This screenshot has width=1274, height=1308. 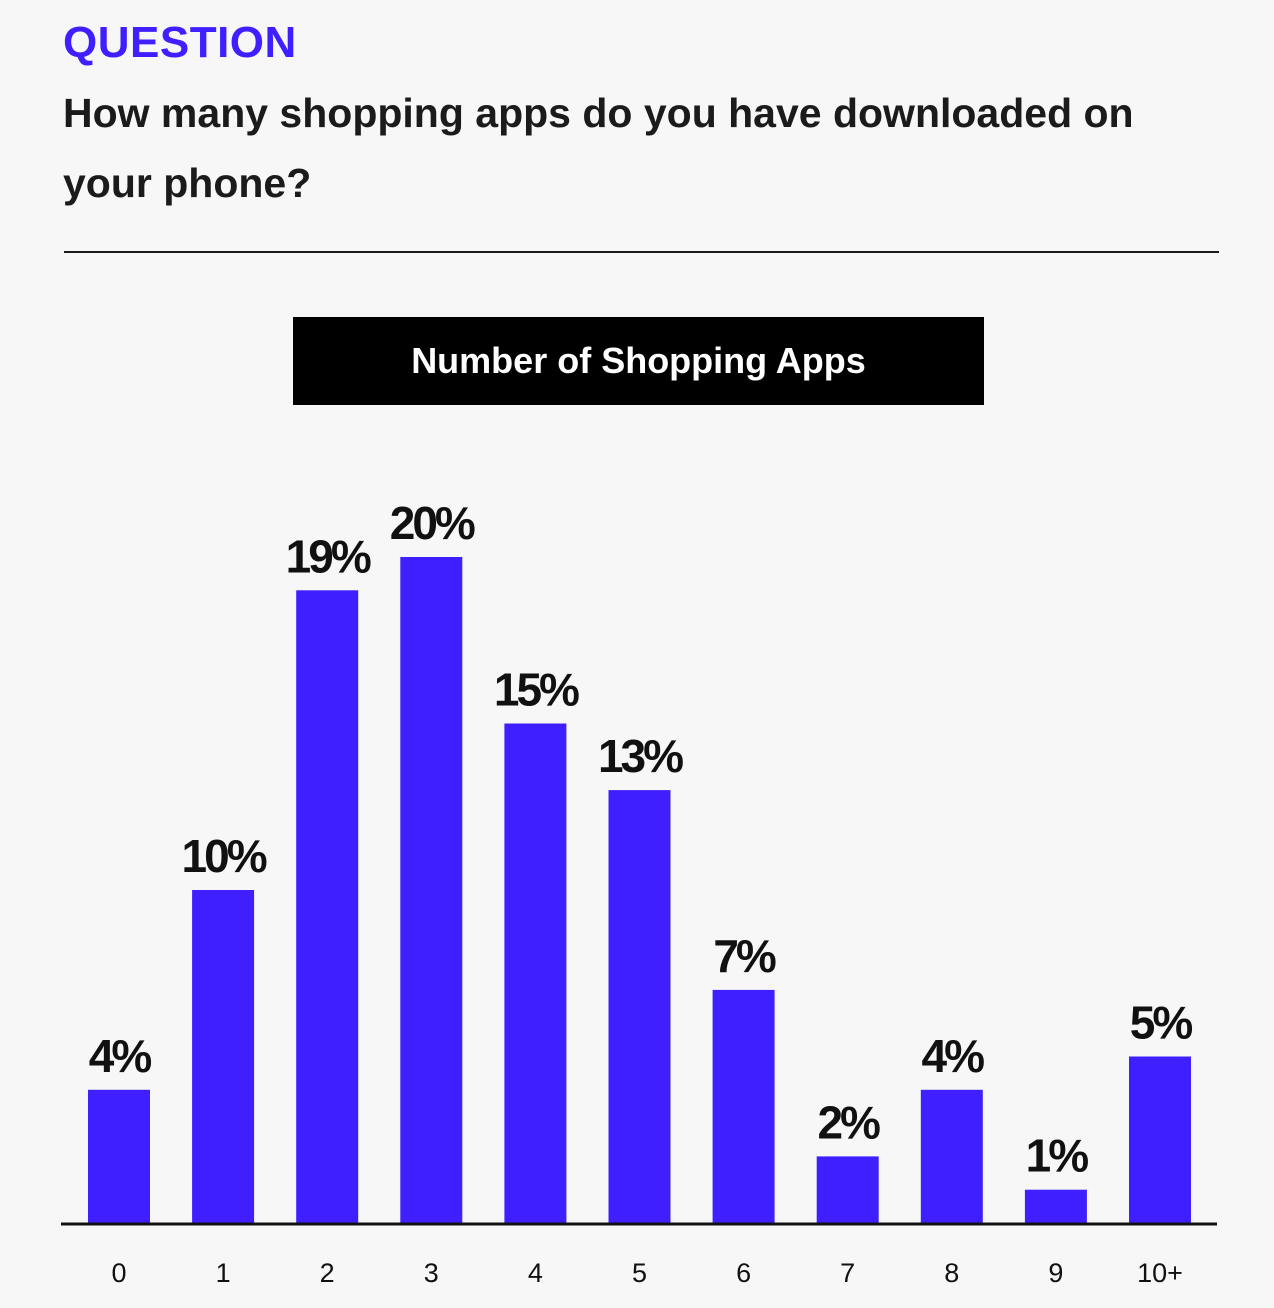 I want to click on divider, so click(x=641, y=252).